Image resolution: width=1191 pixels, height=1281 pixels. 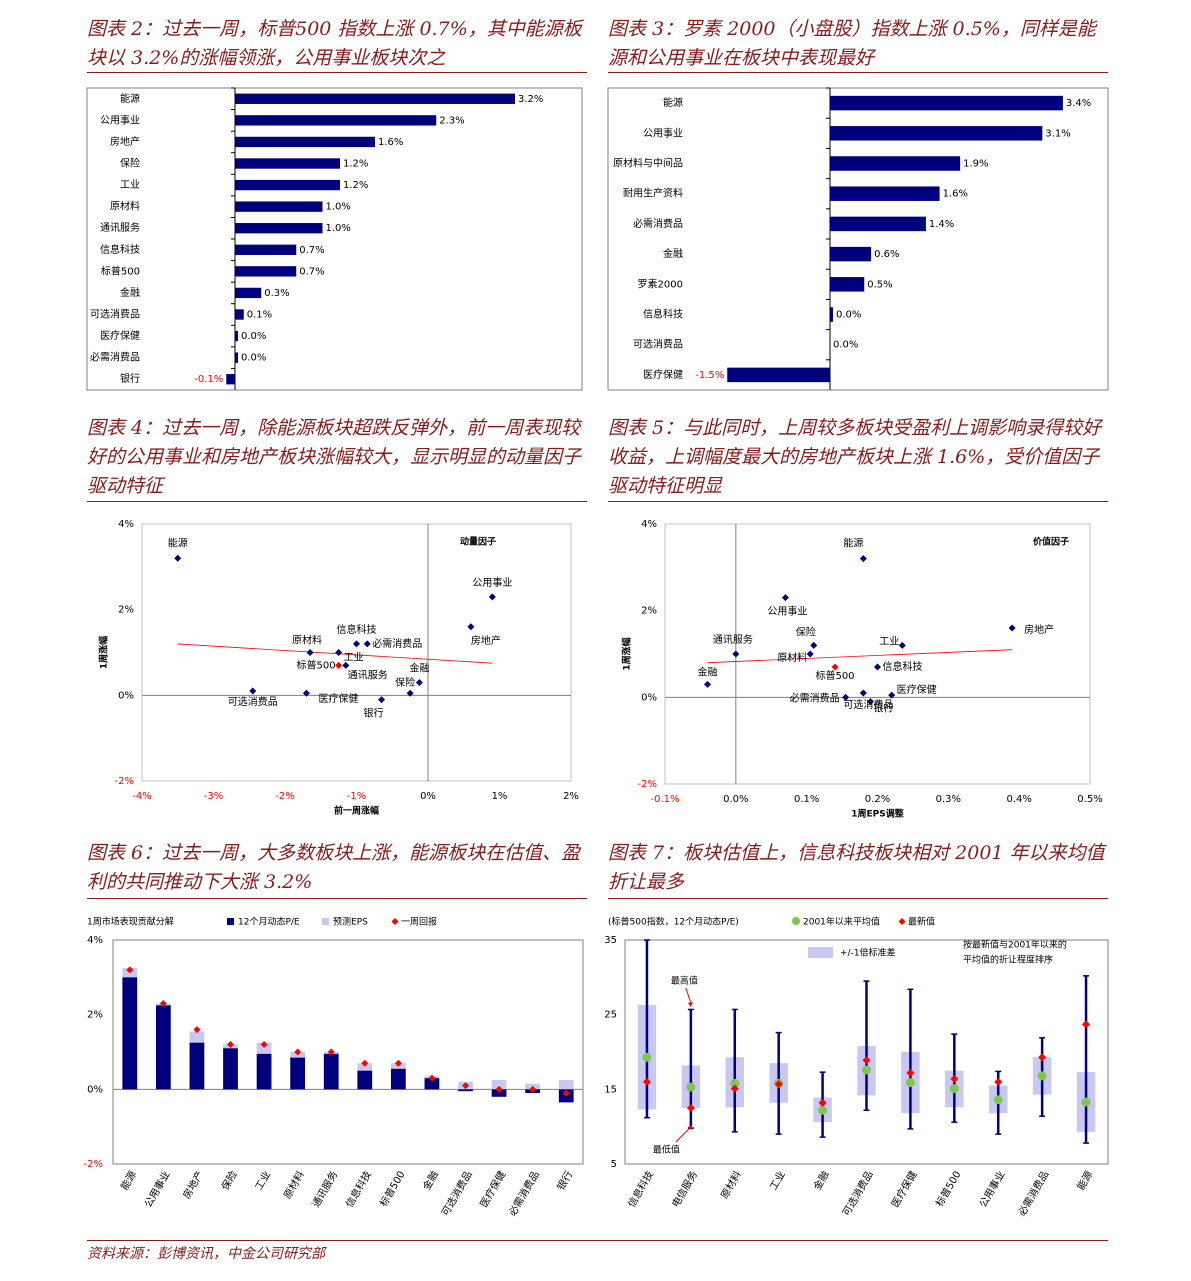 I want to click on c7-annotation-high: 最高值, so click(x=684, y=981).